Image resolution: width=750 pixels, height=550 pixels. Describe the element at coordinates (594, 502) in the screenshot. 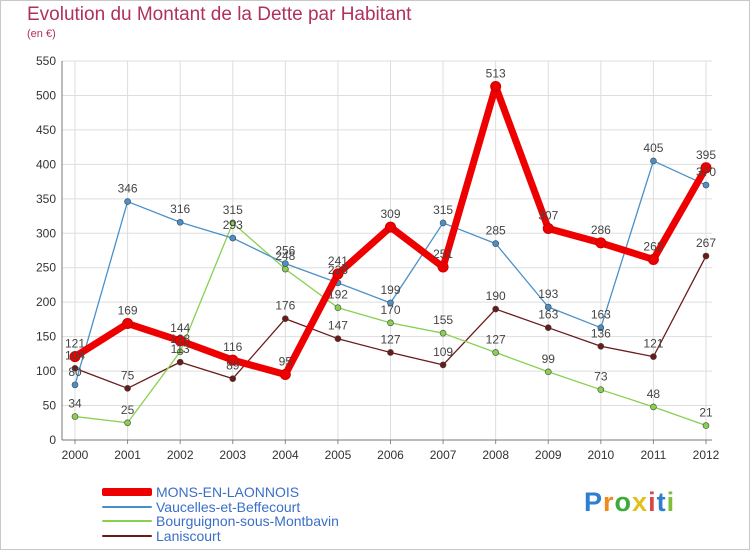

I see `logo-letter: P` at that location.